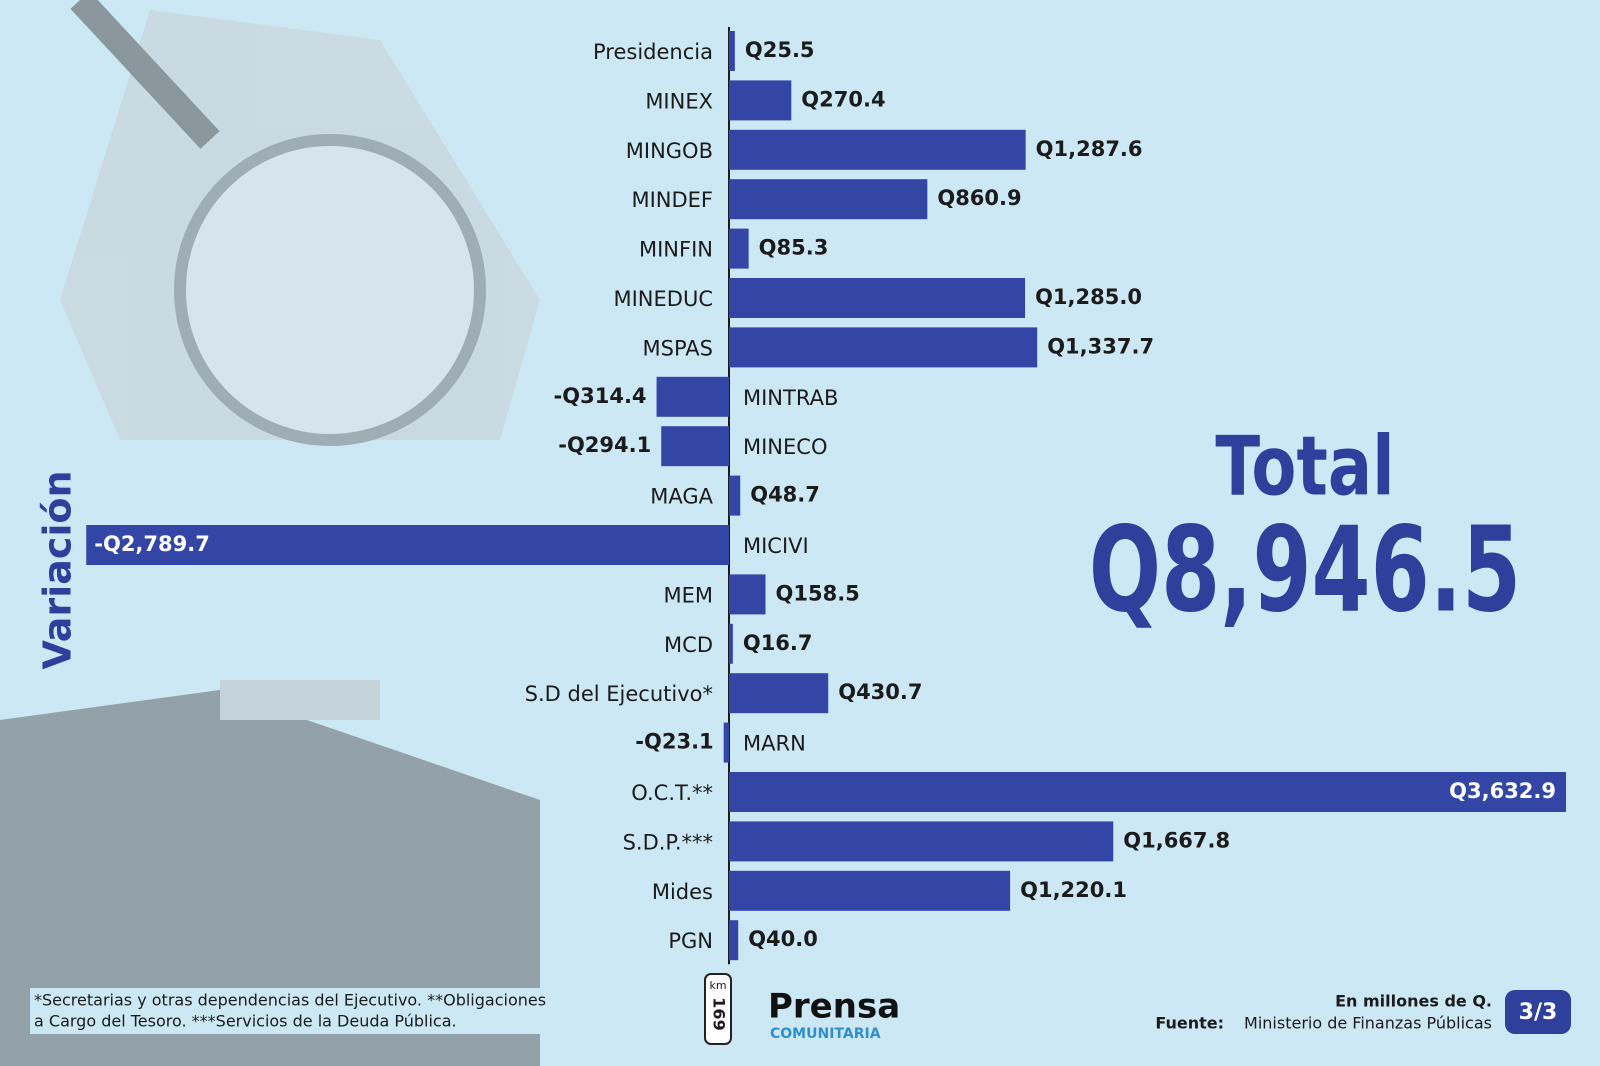  What do you see at coordinates (1305, 571) in the screenshot?
I see `total-value: Q8,946.5` at bounding box center [1305, 571].